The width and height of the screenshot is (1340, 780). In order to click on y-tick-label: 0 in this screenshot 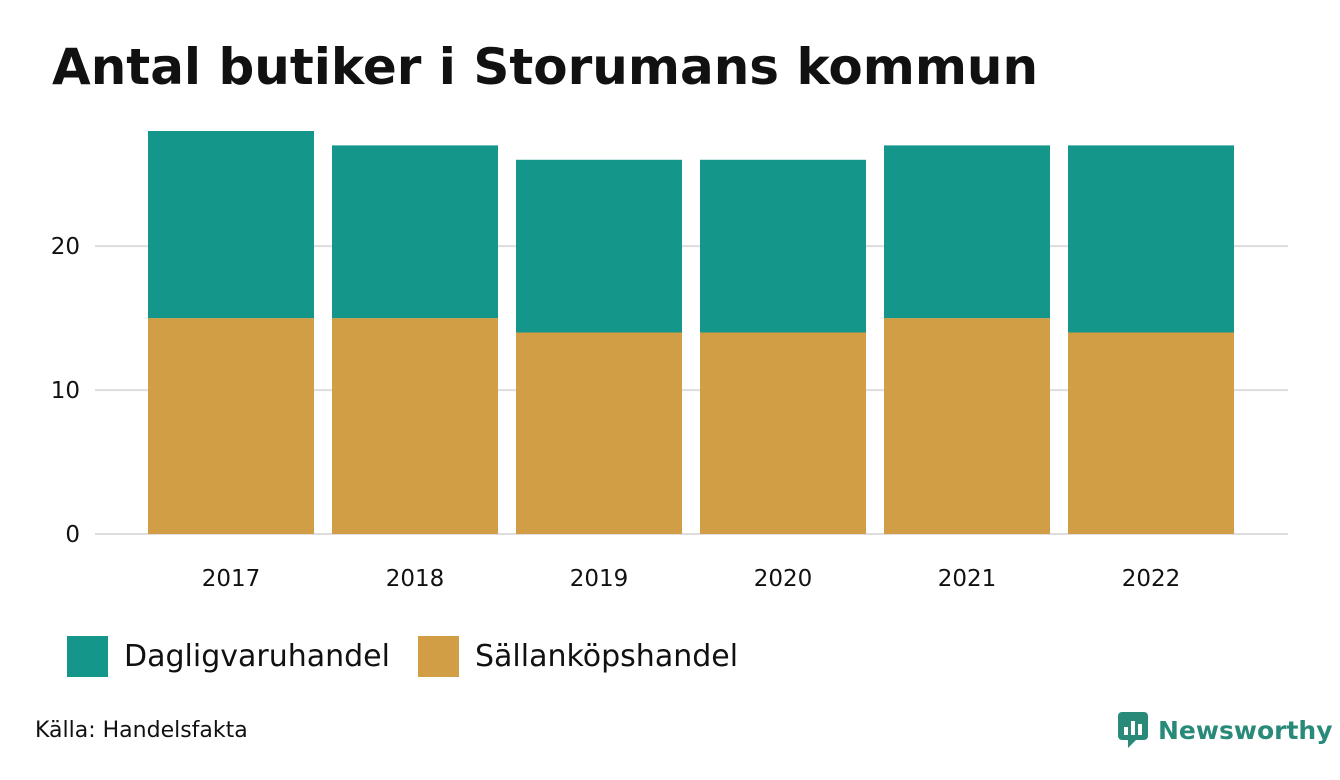, I will do `click(72, 535)`.